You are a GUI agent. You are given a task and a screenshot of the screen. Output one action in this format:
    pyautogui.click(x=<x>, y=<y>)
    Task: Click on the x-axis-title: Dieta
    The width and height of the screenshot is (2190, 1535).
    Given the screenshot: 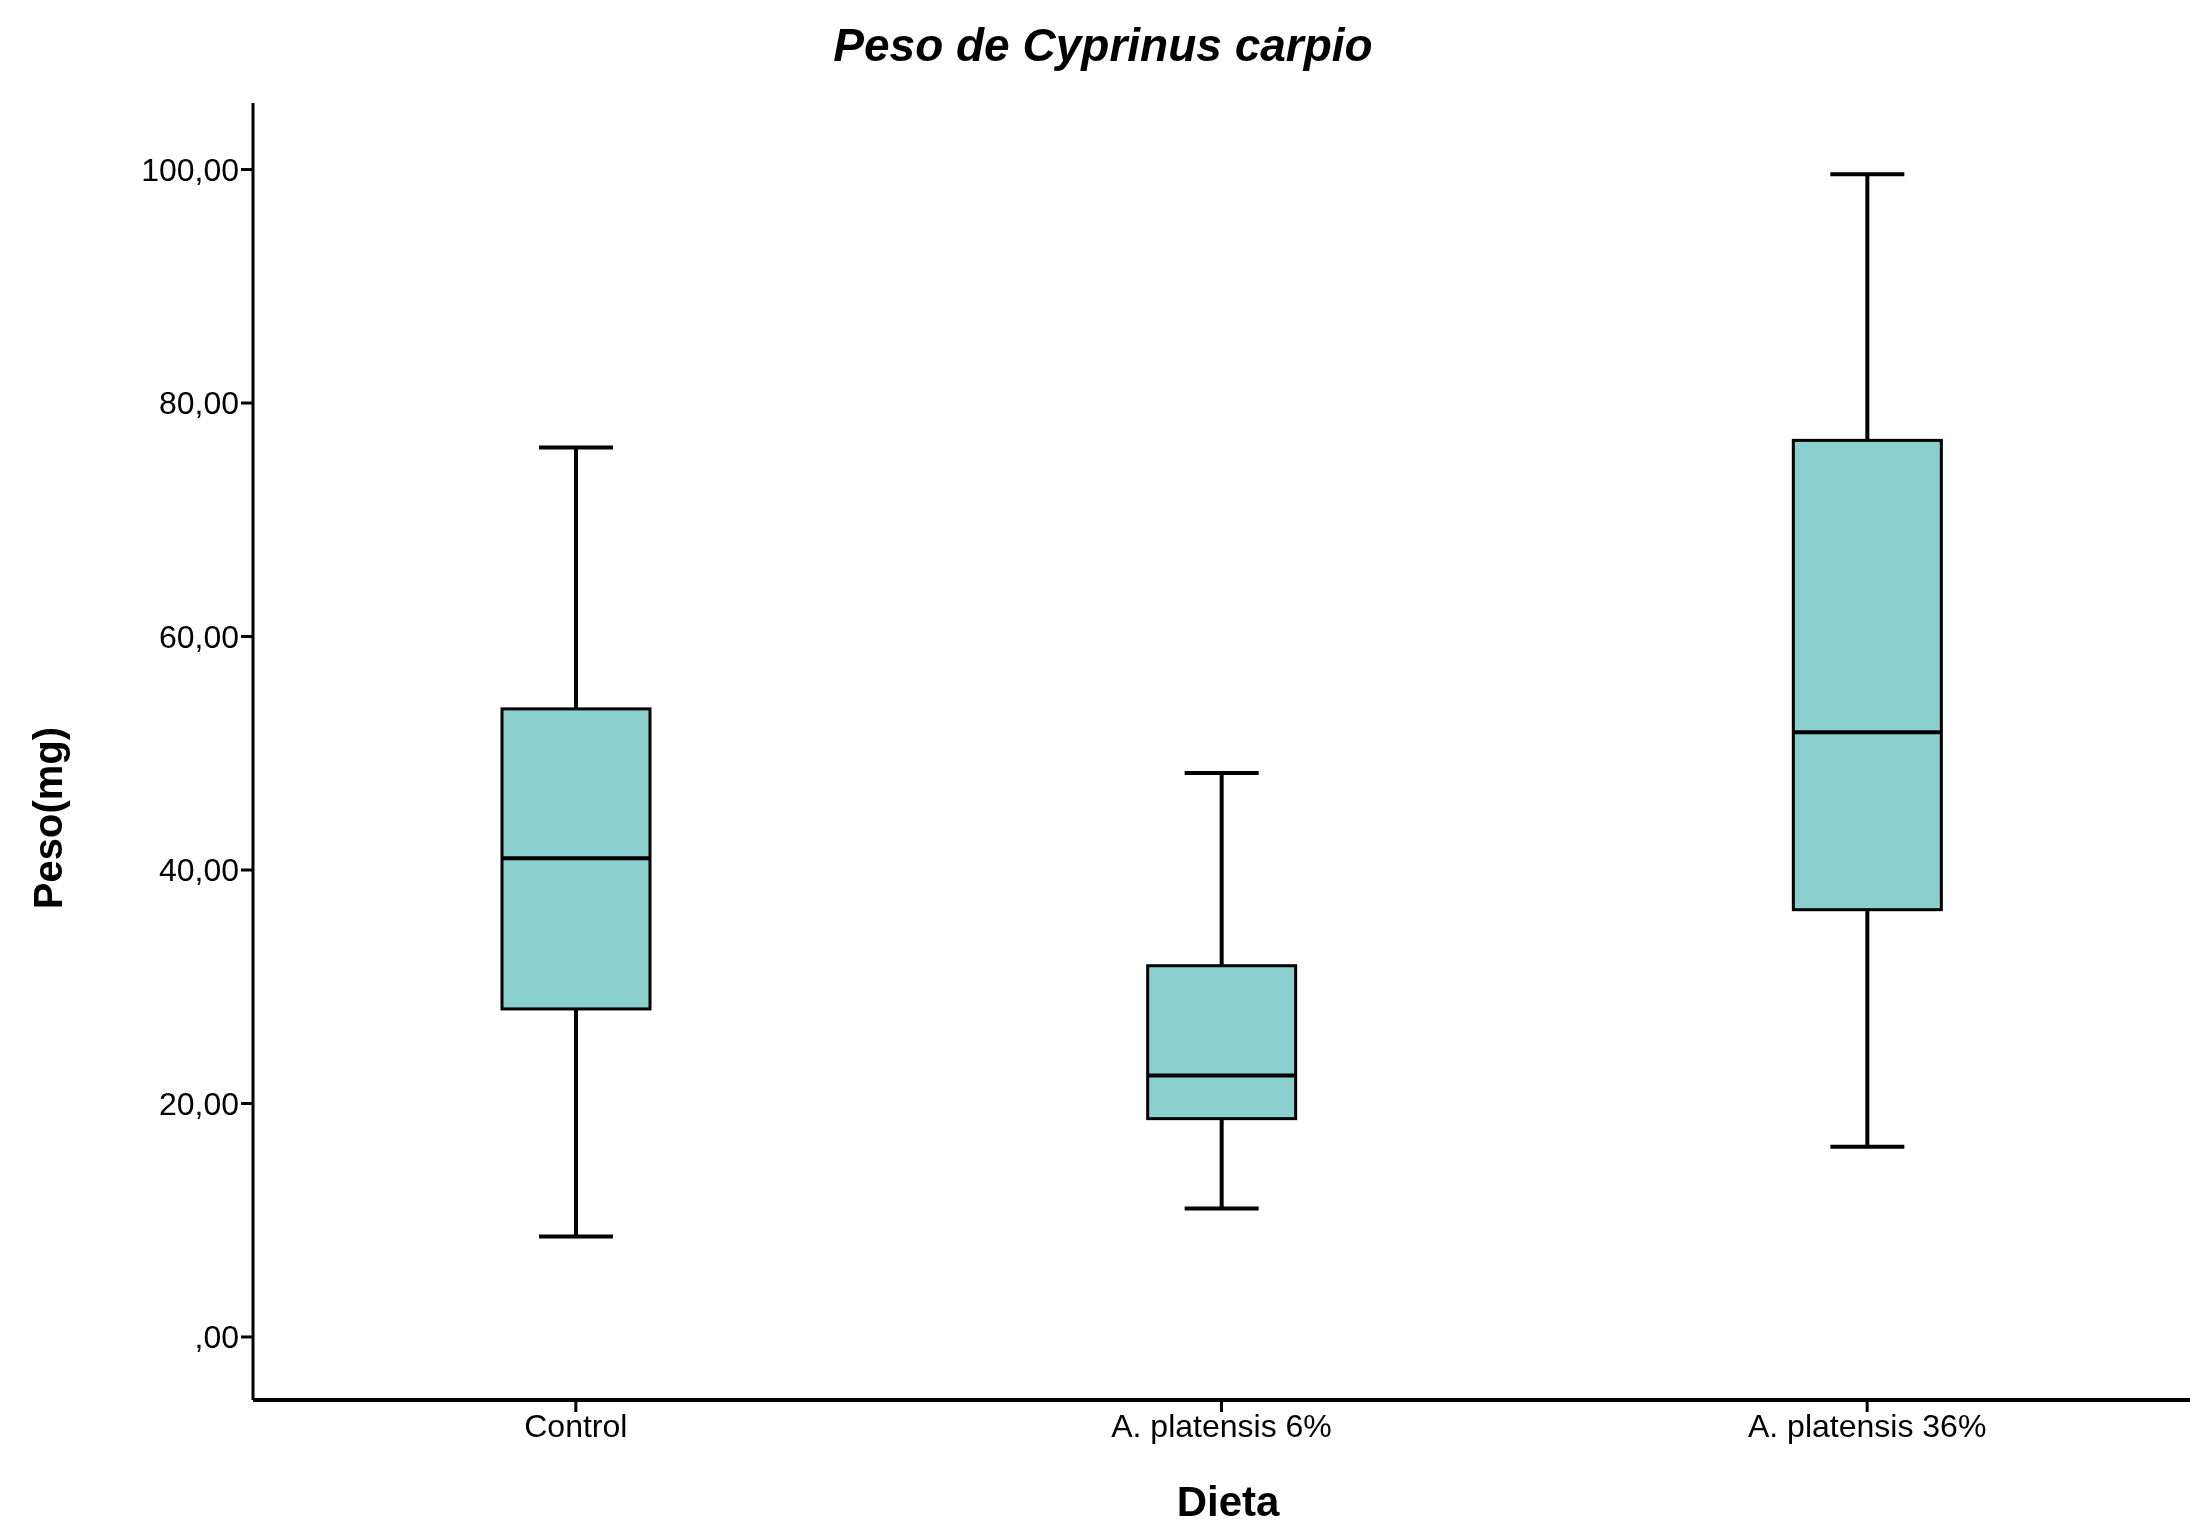 What is the action you would take?
    pyautogui.click(x=1228, y=1502)
    